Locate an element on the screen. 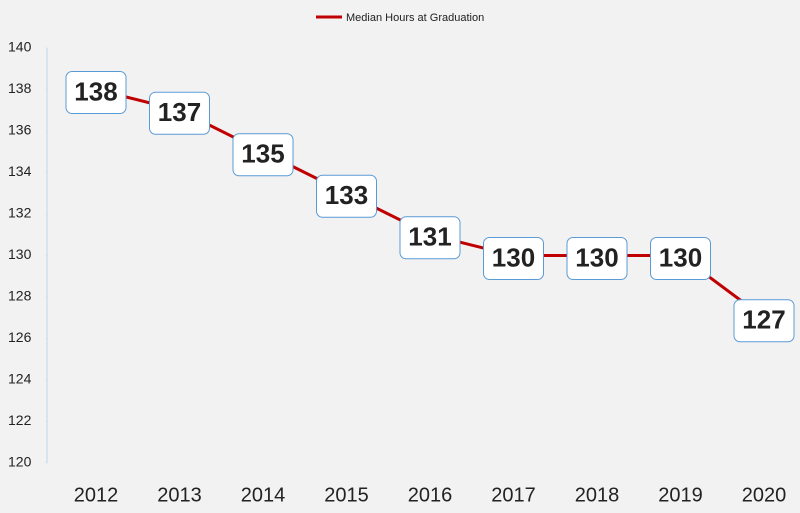 Image resolution: width=800 pixels, height=513 pixels. y-tick-label: 120 is located at coordinates (20, 462).